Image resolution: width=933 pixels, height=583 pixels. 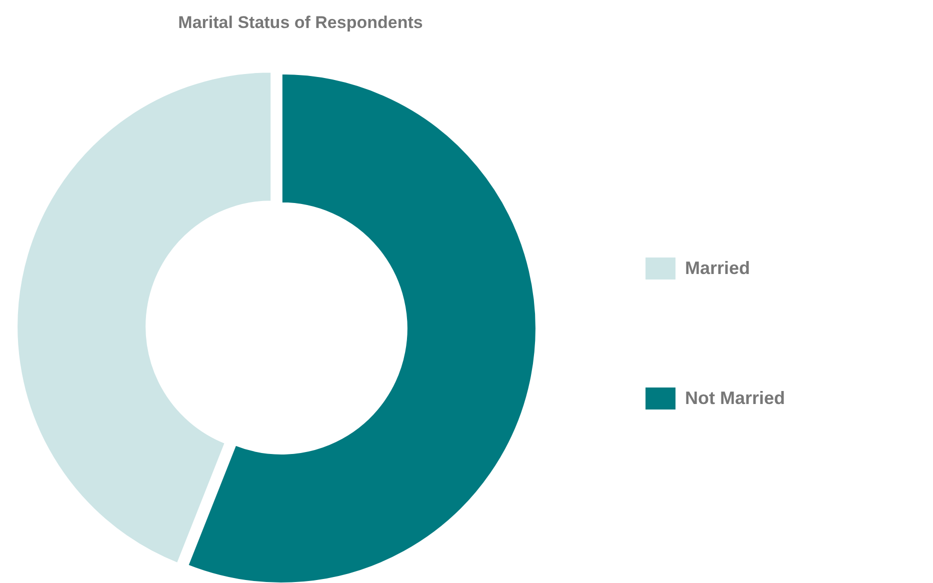 I want to click on legend-label: Not Married, so click(x=735, y=398).